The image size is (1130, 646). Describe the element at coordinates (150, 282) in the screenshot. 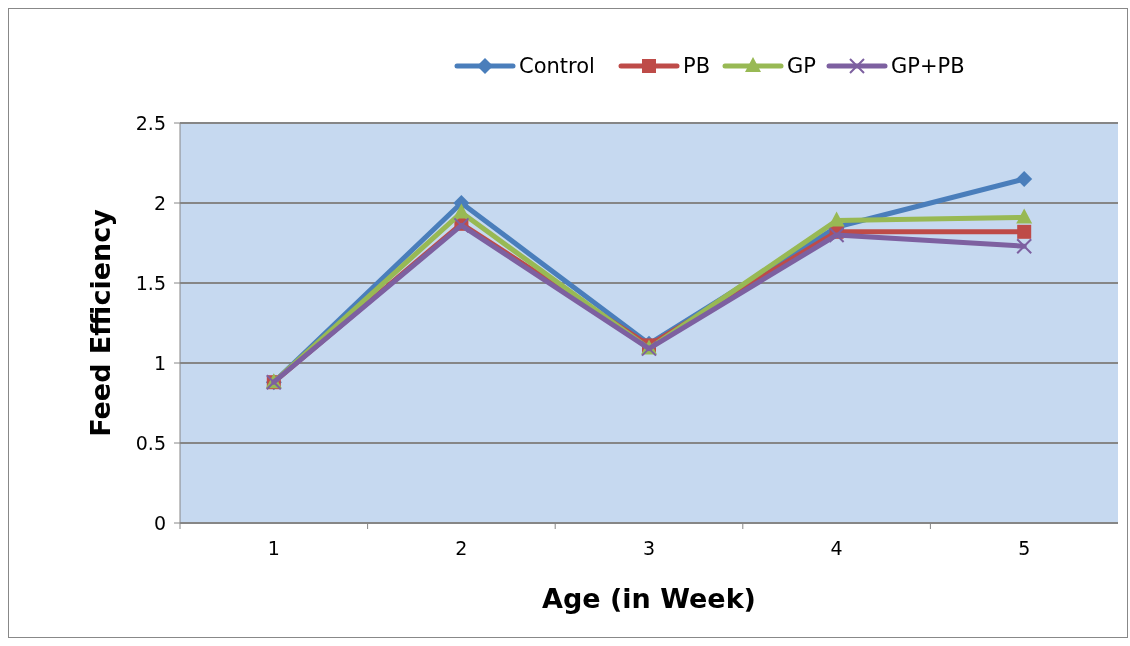

I see `y-tick-label: 1.5` at that location.